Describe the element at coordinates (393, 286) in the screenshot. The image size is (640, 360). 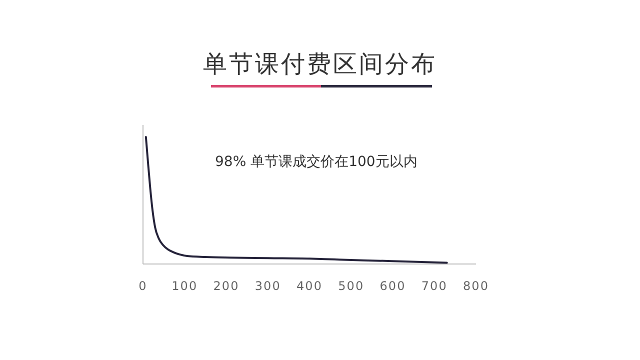
I see `x-tick-label: 600` at that location.